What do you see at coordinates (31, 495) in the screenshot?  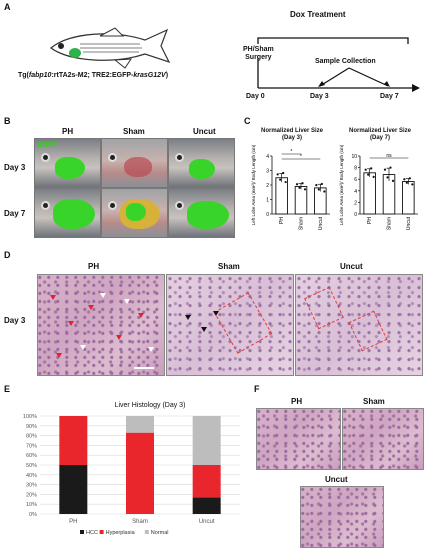 I see `y-tick-label: 20%` at bounding box center [31, 495].